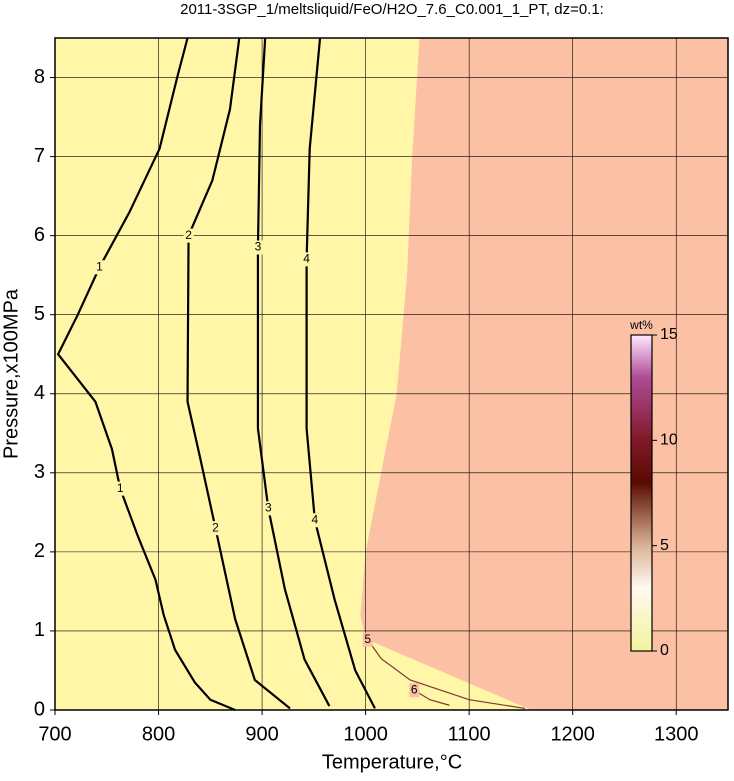 The width and height of the screenshot is (734, 781). What do you see at coordinates (11, 373) in the screenshot?
I see `y-axis-label: Pressure,x100MPa` at bounding box center [11, 373].